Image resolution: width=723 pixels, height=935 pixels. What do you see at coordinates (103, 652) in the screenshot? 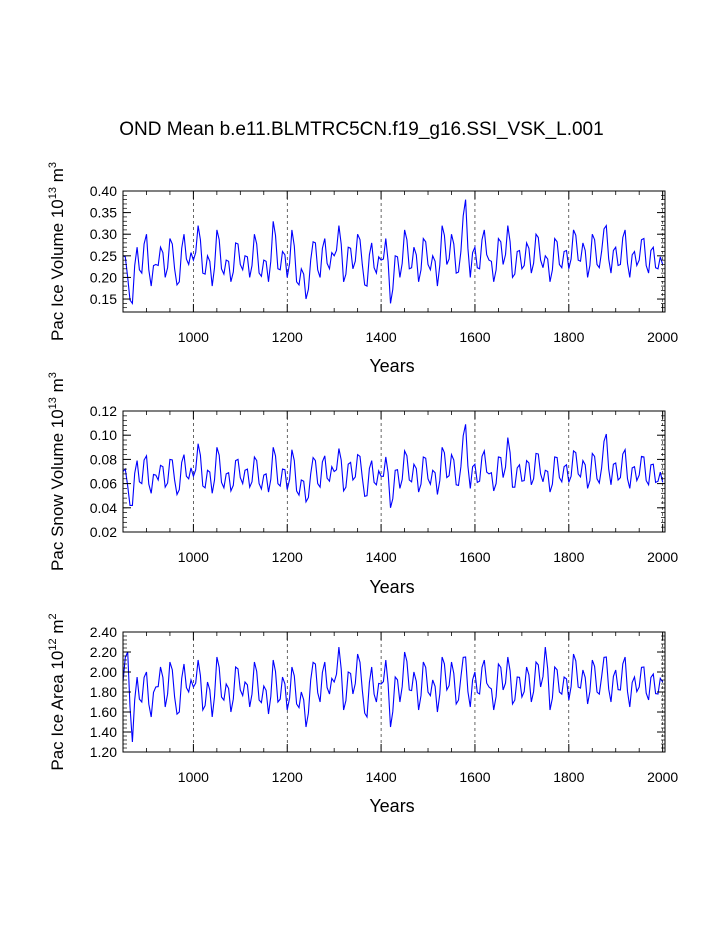
I see `y-tick-label: 2.20` at bounding box center [103, 652].